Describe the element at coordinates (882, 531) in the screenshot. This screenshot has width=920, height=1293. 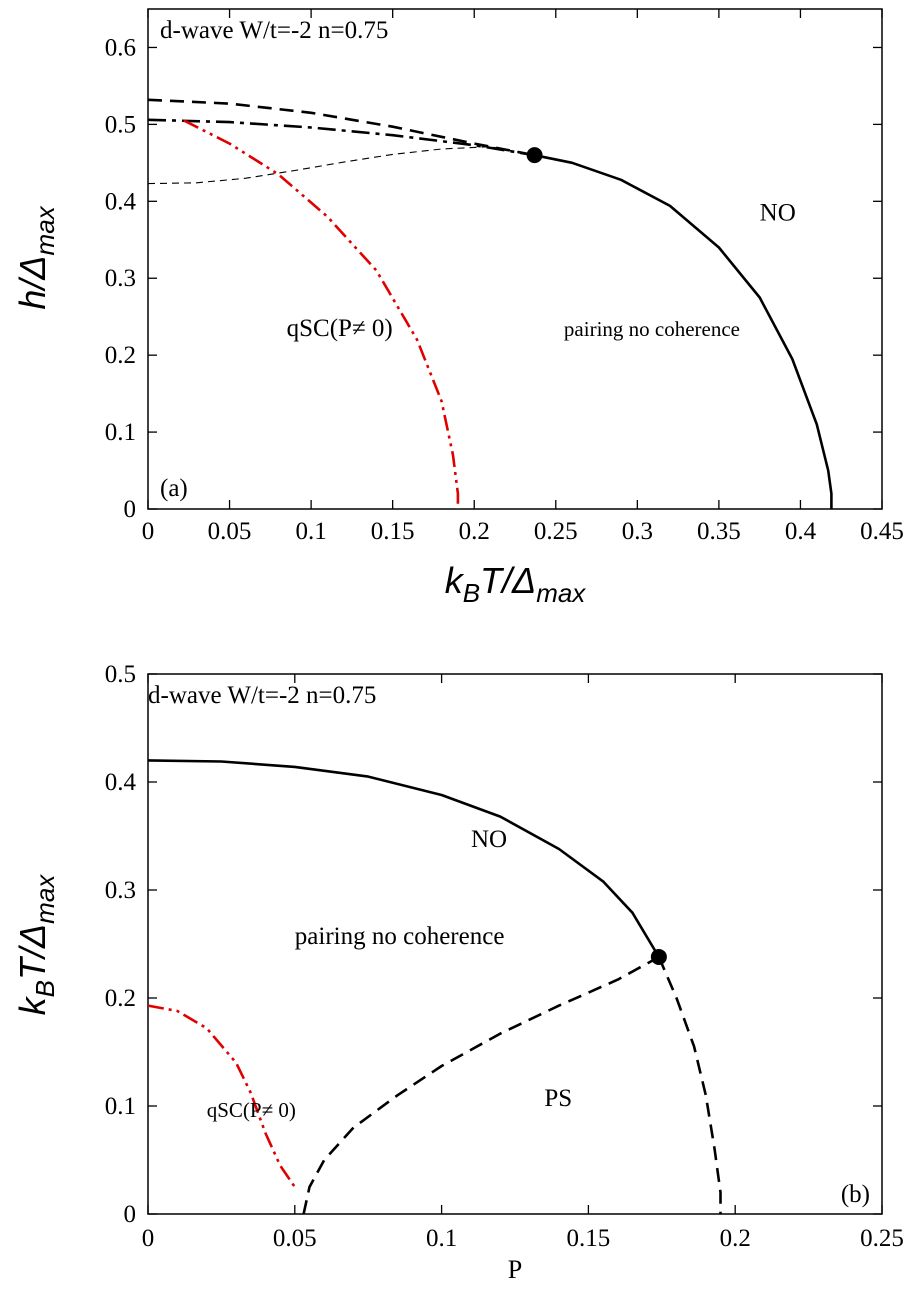
I see `x-tick-label: 0.45` at that location.